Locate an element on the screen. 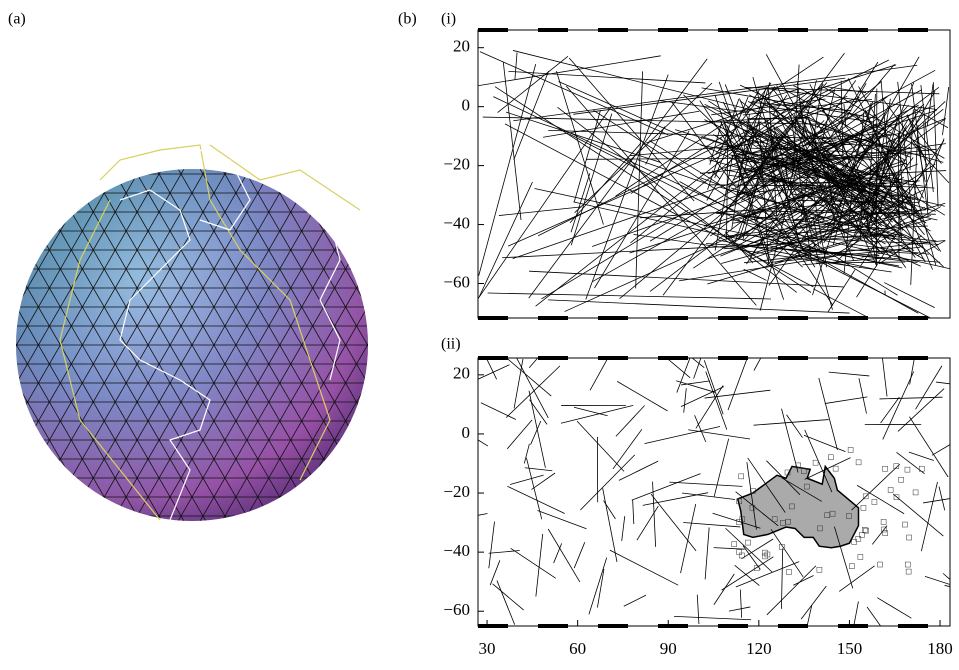  x-tick-label: 30 is located at coordinates (487, 648).